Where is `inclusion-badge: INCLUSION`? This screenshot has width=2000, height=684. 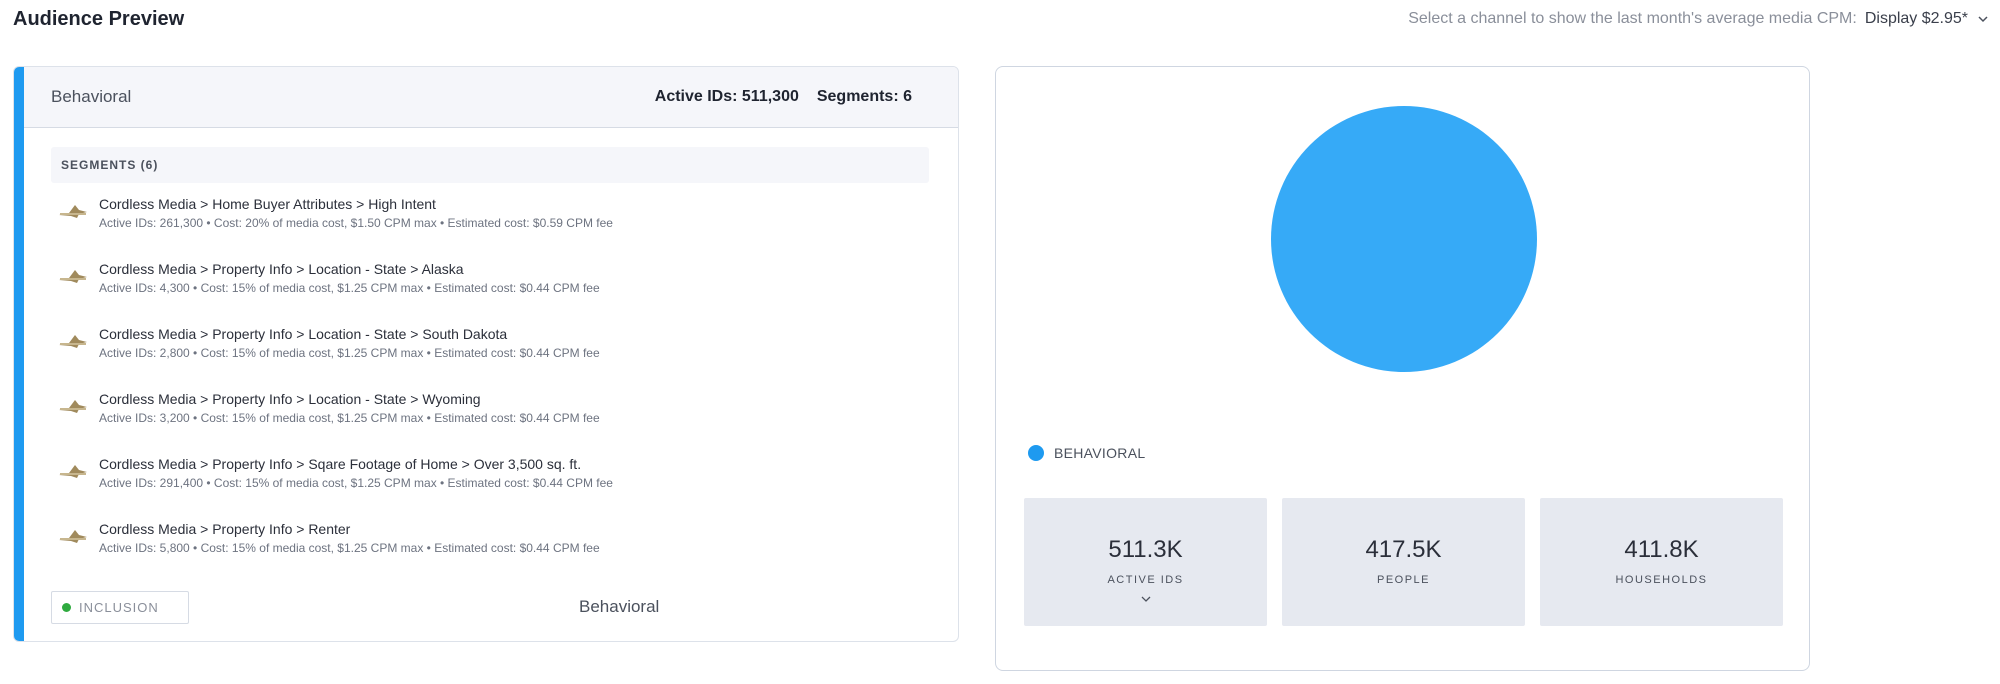
inclusion-badge: INCLUSION is located at coordinates (120, 607).